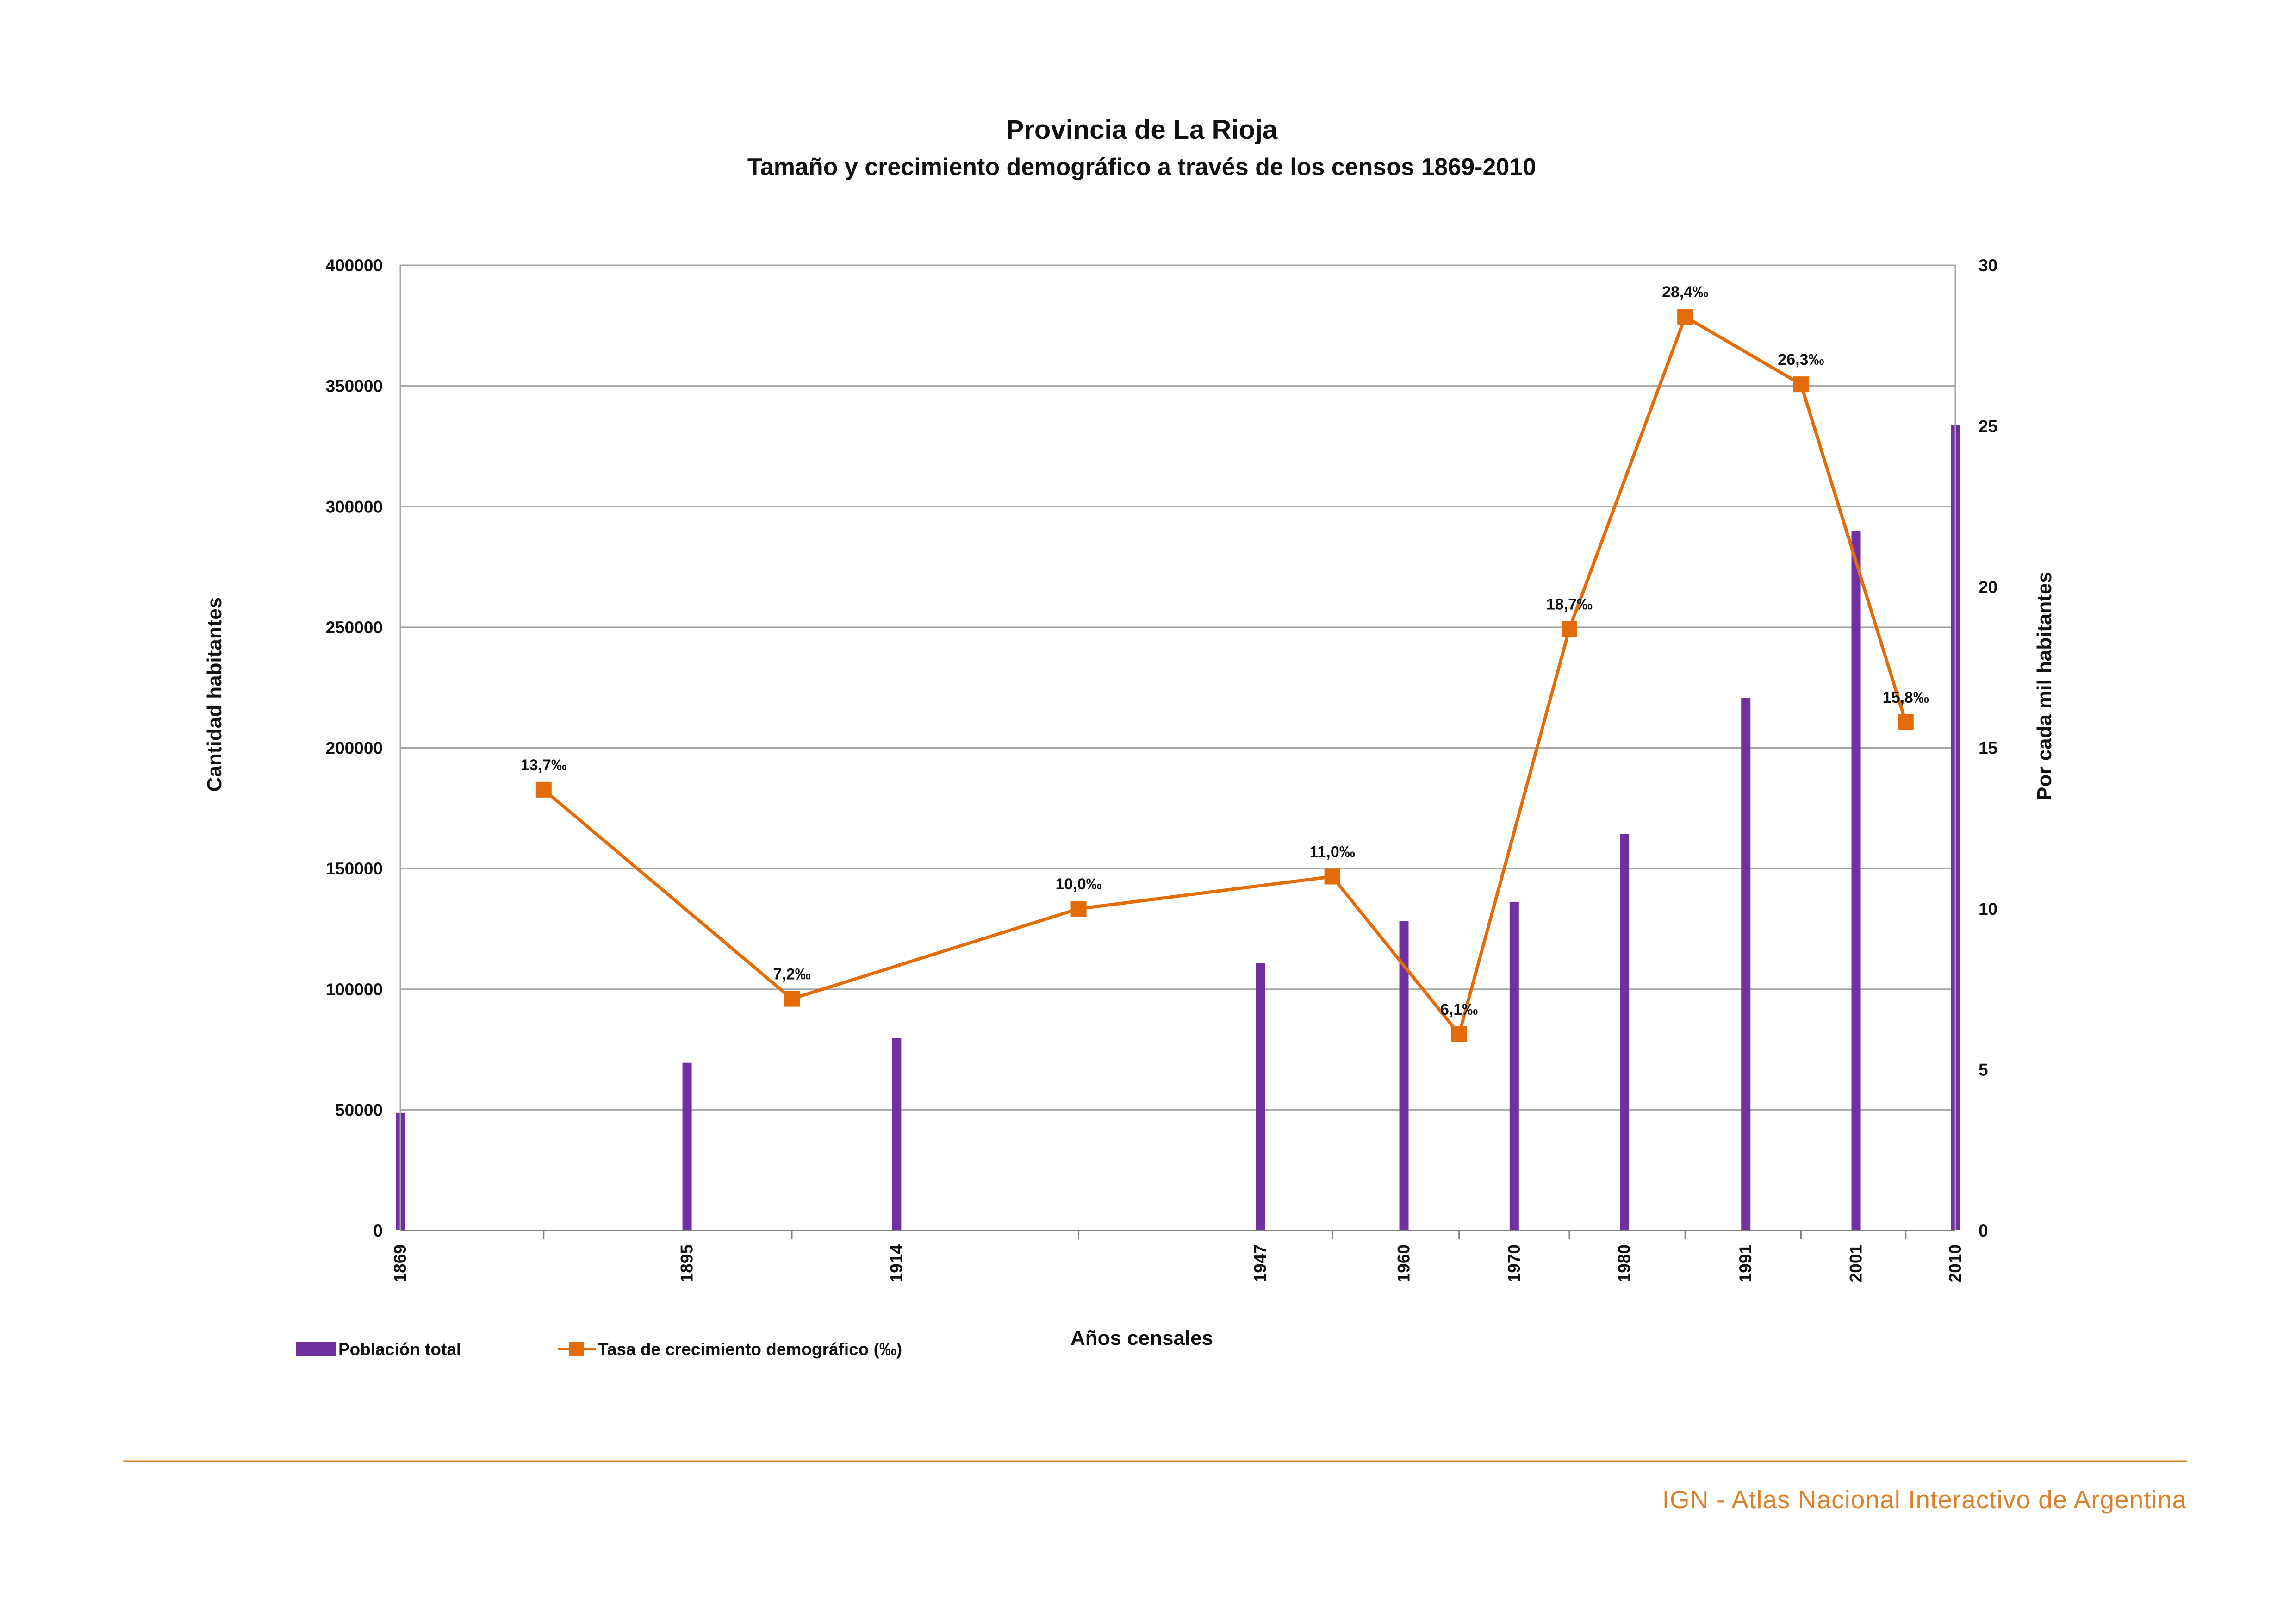 The height and width of the screenshot is (1624, 2296). What do you see at coordinates (1988, 265) in the screenshot?
I see `y2-tick-label: 30` at bounding box center [1988, 265].